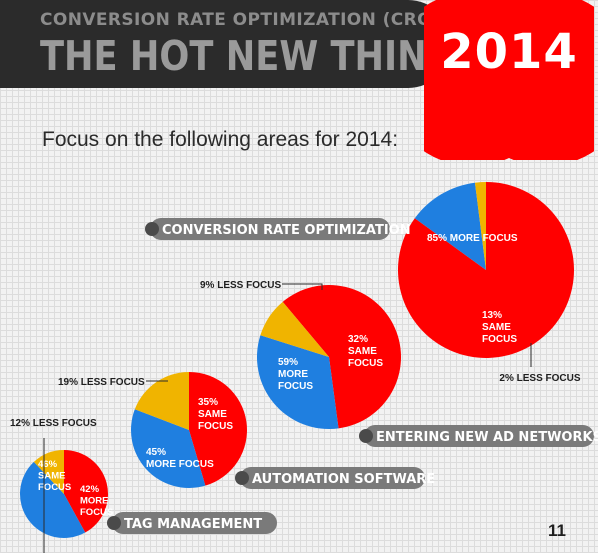  I want to click on tag-management-slice-less-focus, so click(48, 472).